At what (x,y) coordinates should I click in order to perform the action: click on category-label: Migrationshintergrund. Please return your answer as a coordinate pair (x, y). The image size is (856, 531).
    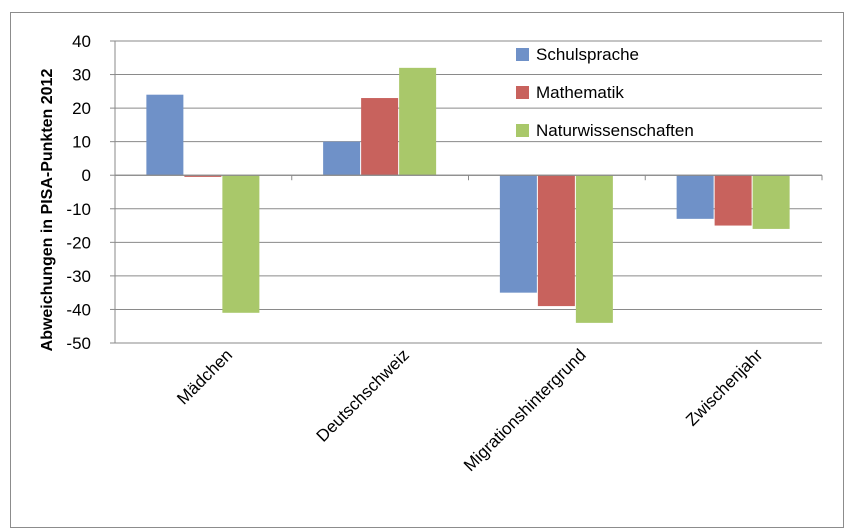
    Looking at the image, I should click on (525, 410).